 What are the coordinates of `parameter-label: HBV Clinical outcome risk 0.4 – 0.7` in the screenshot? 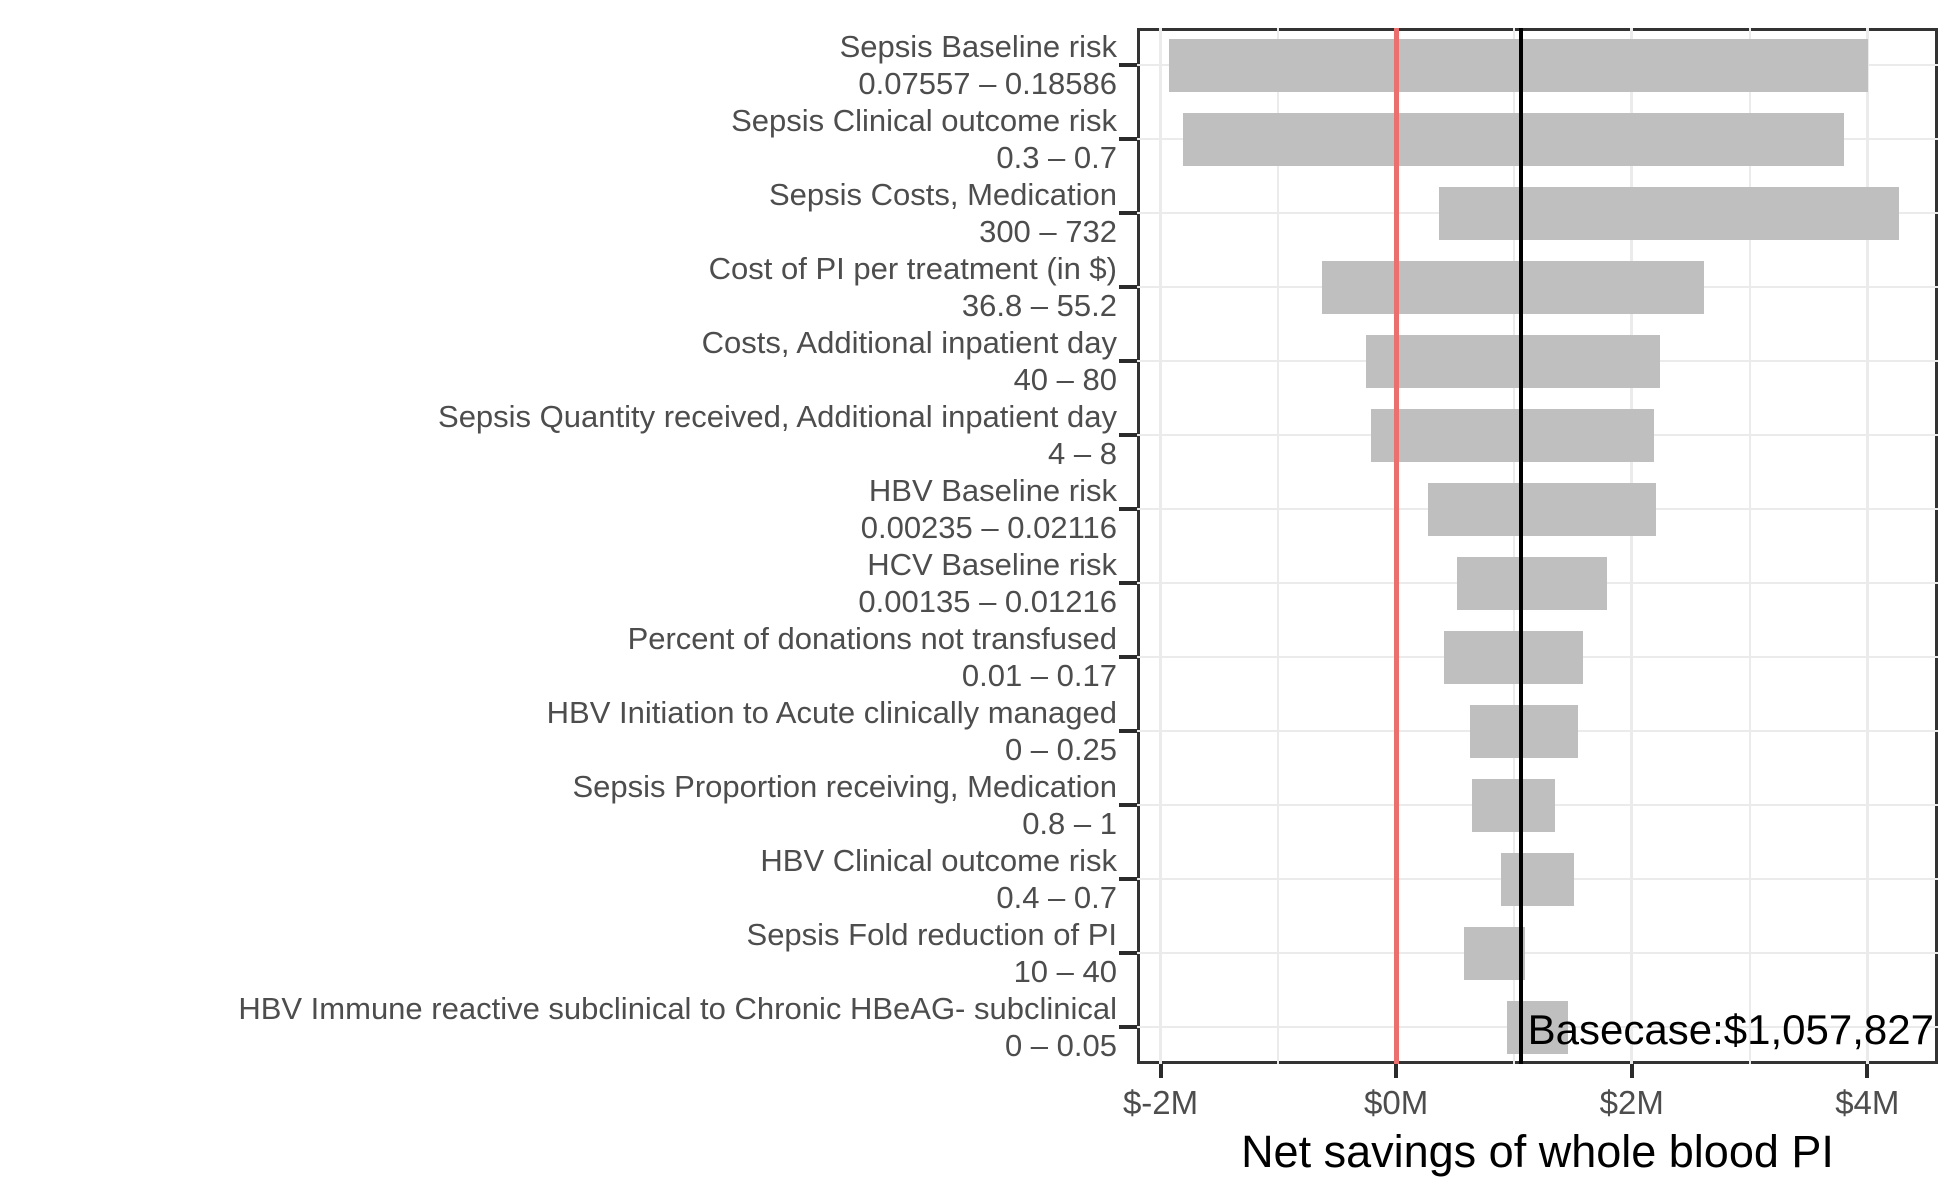 It's located at (572, 879).